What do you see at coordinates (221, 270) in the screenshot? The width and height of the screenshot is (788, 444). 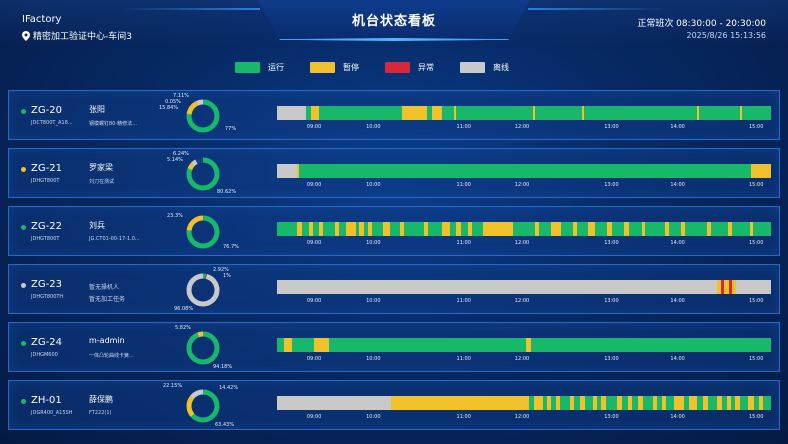 I see `percent-label: 2.92%` at bounding box center [221, 270].